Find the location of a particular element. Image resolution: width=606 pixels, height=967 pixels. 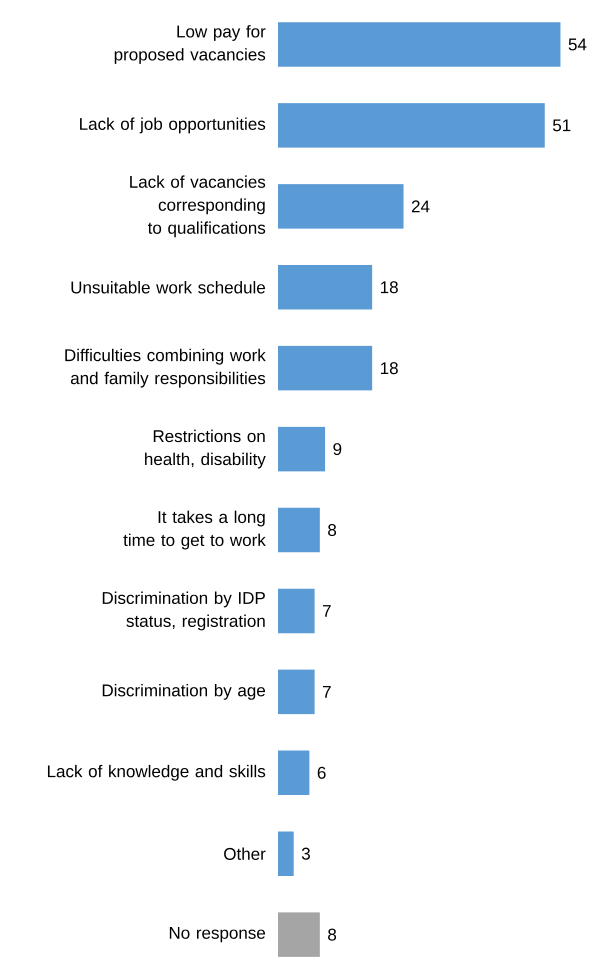

y-tick-label: Unsuitable work schedule is located at coordinates (168, 287).